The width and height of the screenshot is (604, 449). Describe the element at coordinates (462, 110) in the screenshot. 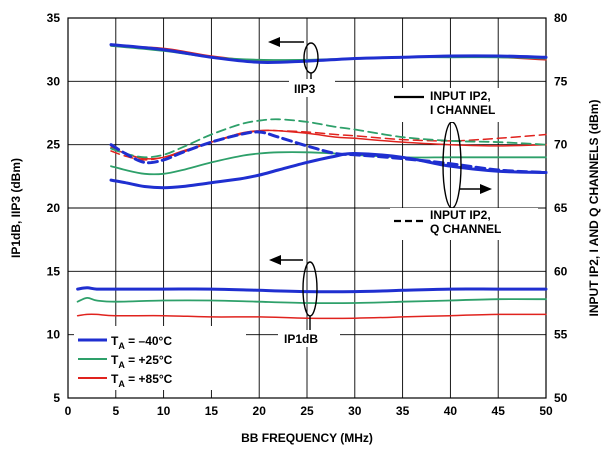

I see `ip2-i-label-line2: I CHANNEL` at that location.